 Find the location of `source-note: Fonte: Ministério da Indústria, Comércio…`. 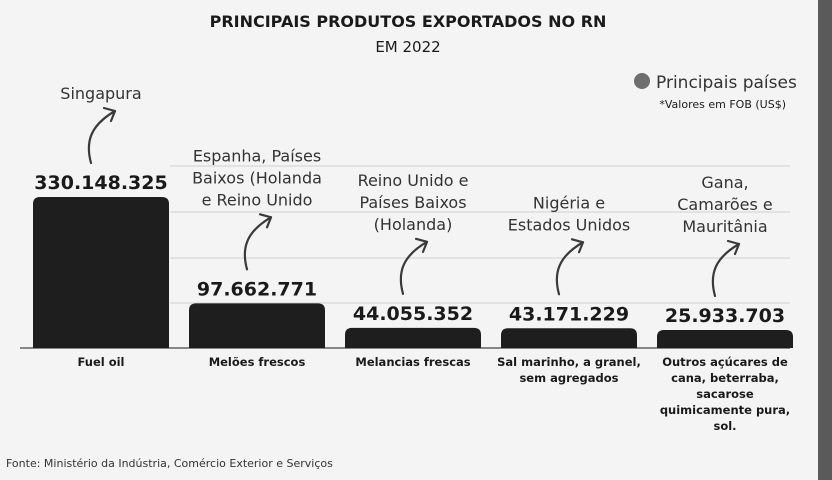

source-note: Fonte: Ministério da Indústria, Comércio… is located at coordinates (169, 463).